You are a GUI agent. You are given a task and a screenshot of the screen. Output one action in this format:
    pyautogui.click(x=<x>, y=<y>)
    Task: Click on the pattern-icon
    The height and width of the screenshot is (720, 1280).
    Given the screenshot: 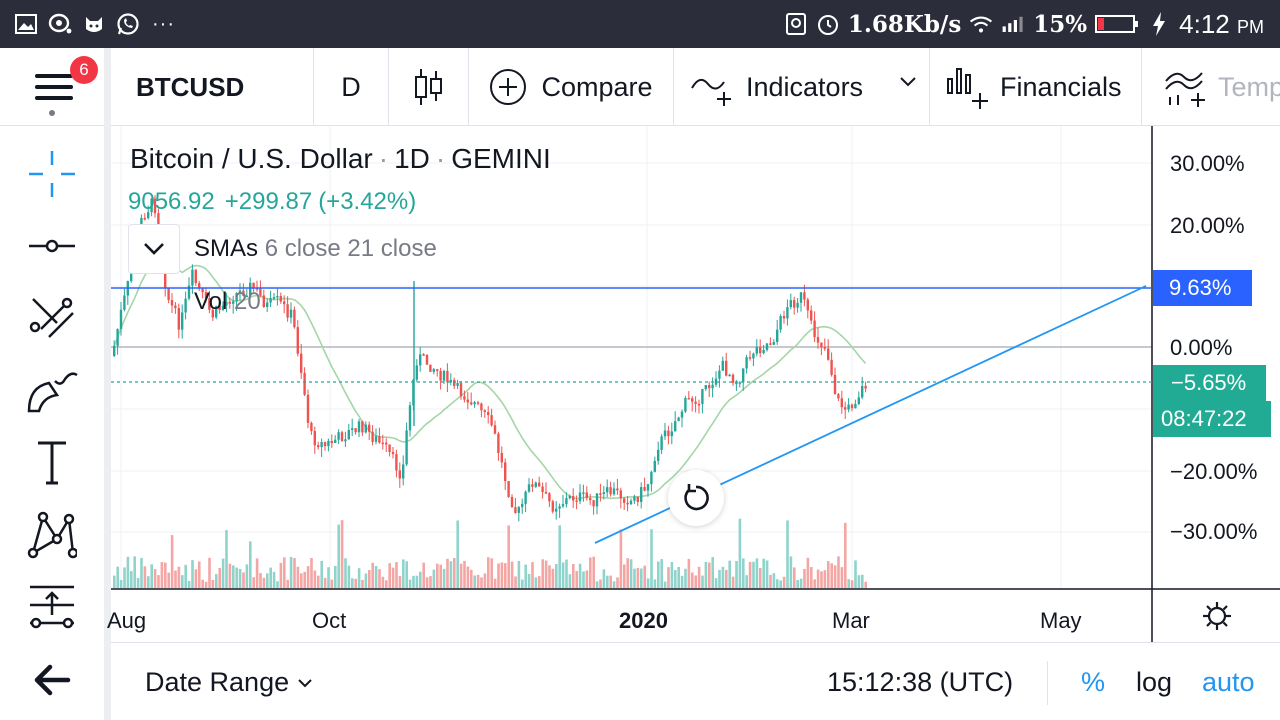 What is the action you would take?
    pyautogui.click(x=52, y=535)
    